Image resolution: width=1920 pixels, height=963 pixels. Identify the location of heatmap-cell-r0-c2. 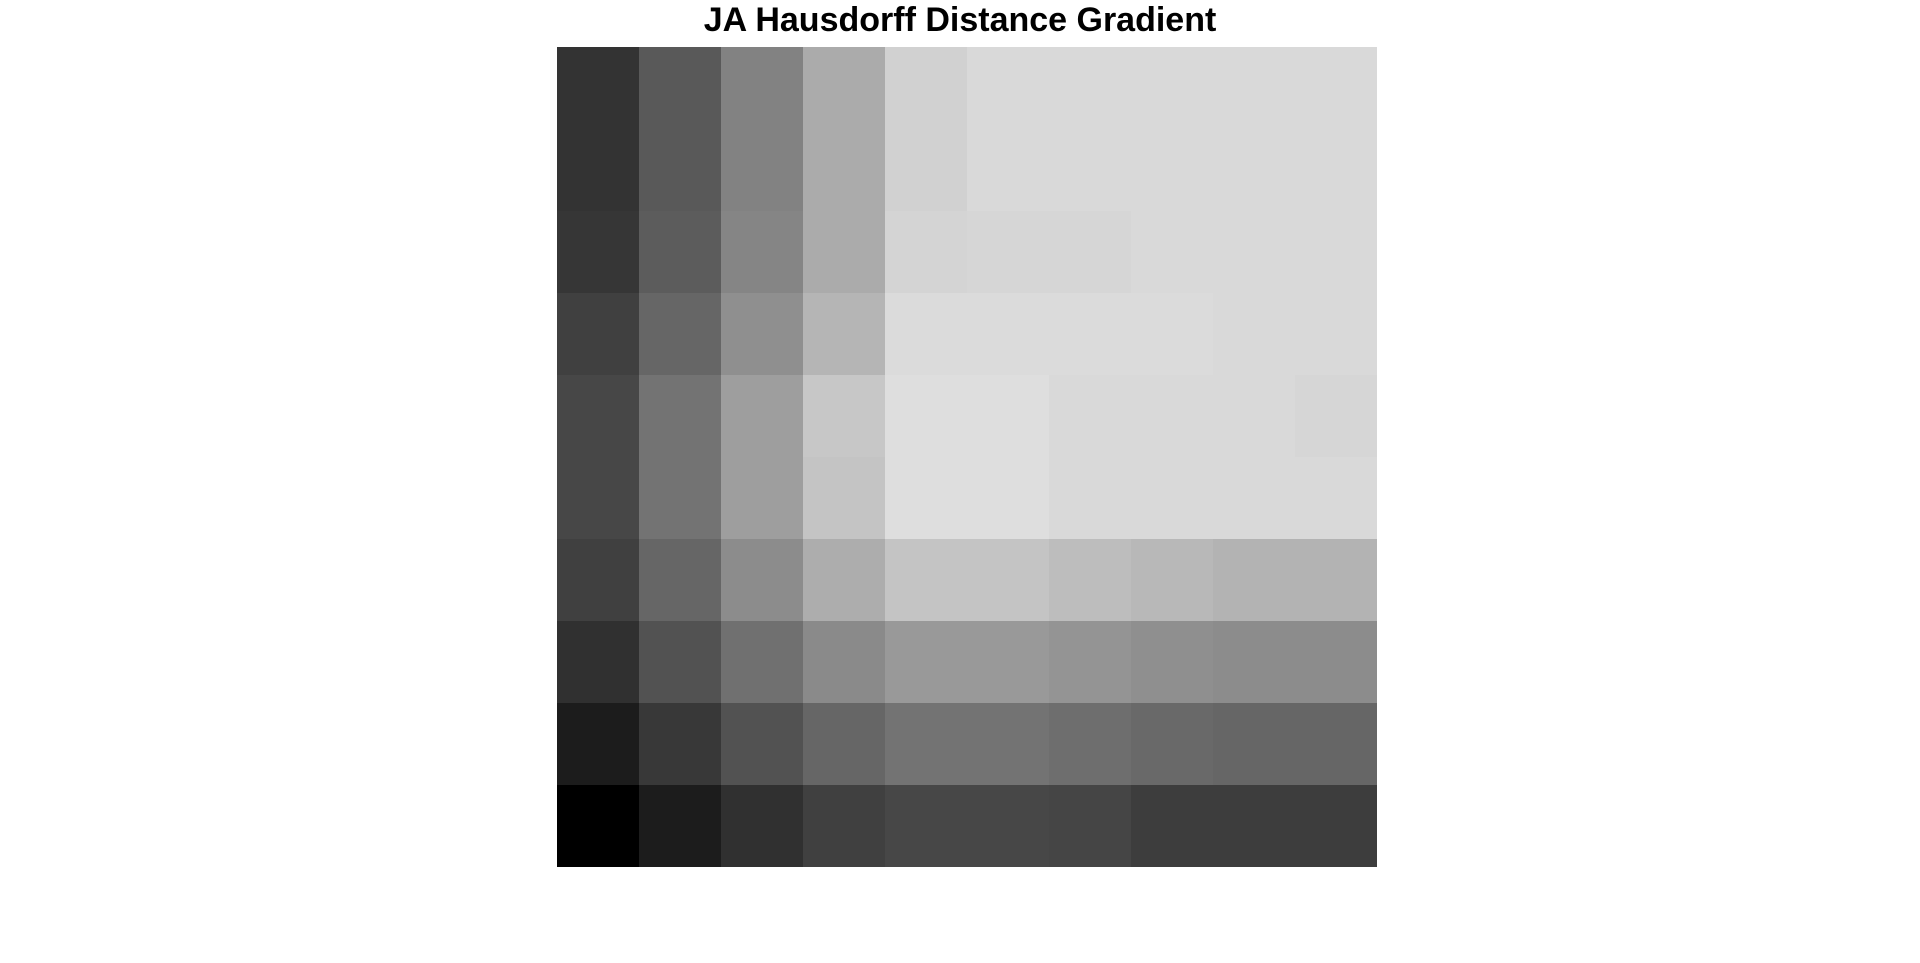
(762, 88).